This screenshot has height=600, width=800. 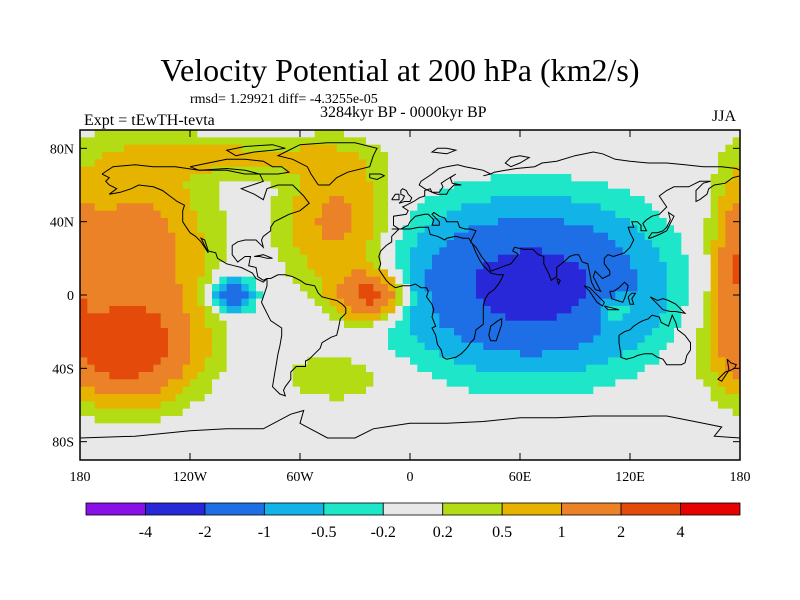 What do you see at coordinates (62, 149) in the screenshot?
I see `y-tick-label: 80N` at bounding box center [62, 149].